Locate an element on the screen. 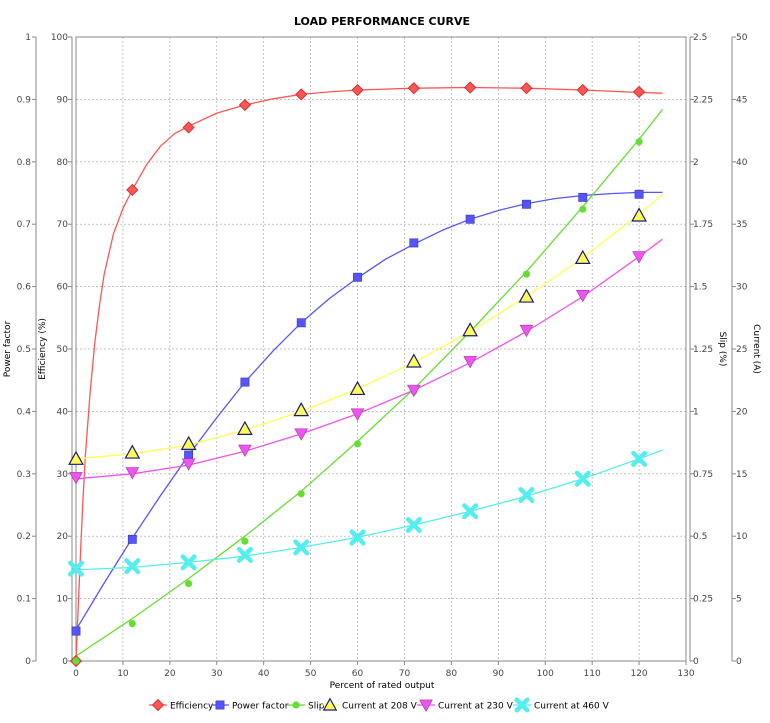 This screenshot has height=723, width=770. x-tick-label: 30 is located at coordinates (217, 674).